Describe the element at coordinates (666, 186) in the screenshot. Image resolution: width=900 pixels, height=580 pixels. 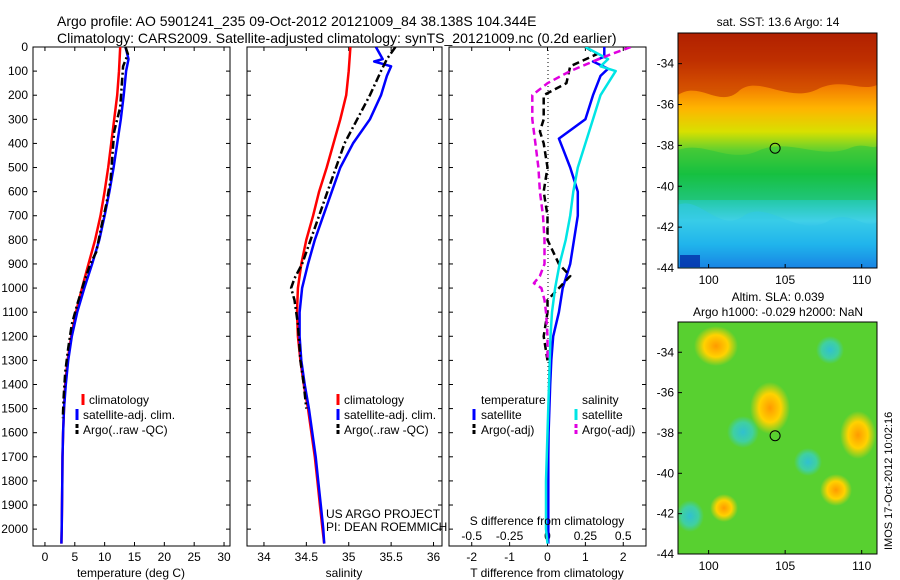
I see `sst-lat-tick-label: -40` at that location.